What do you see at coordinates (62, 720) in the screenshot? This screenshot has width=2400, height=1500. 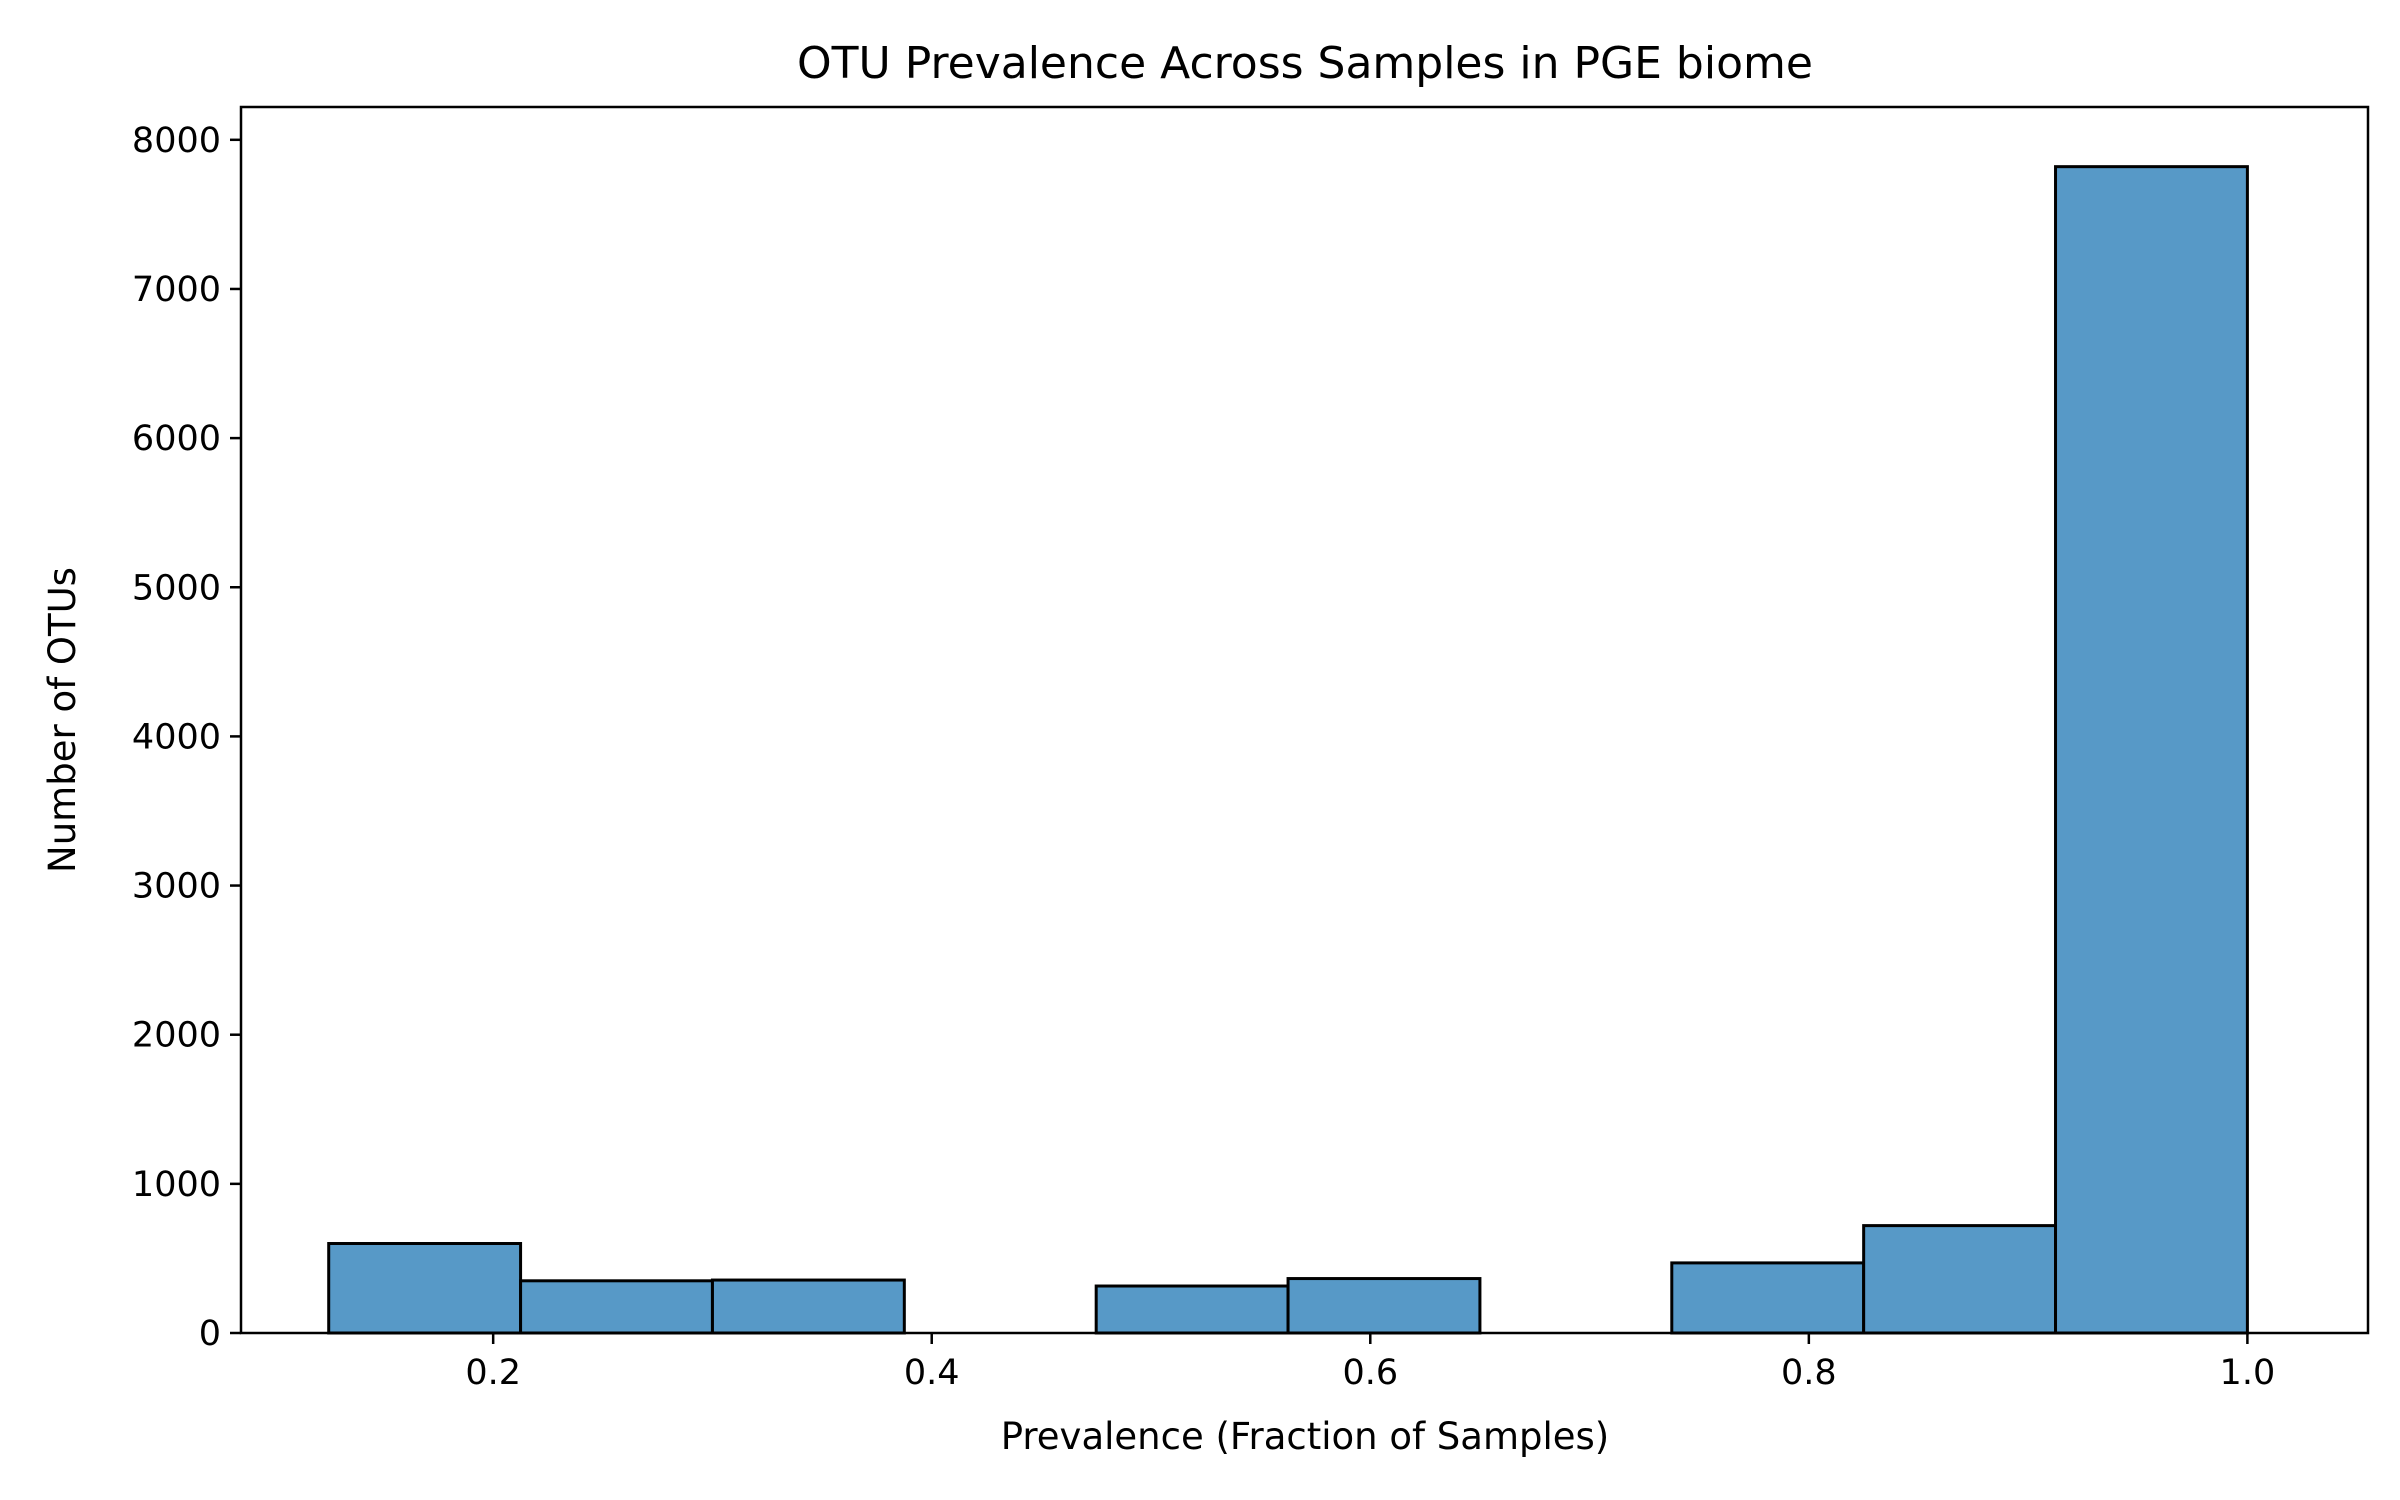 I see `y-axis-label: Number of OTUs` at bounding box center [62, 720].